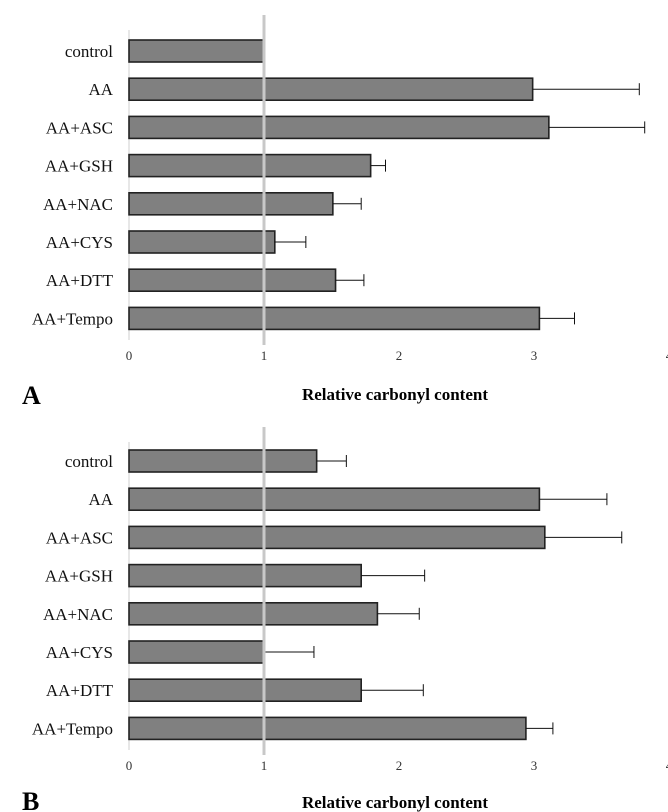  I want to click on panel-label: B, so click(30, 799).